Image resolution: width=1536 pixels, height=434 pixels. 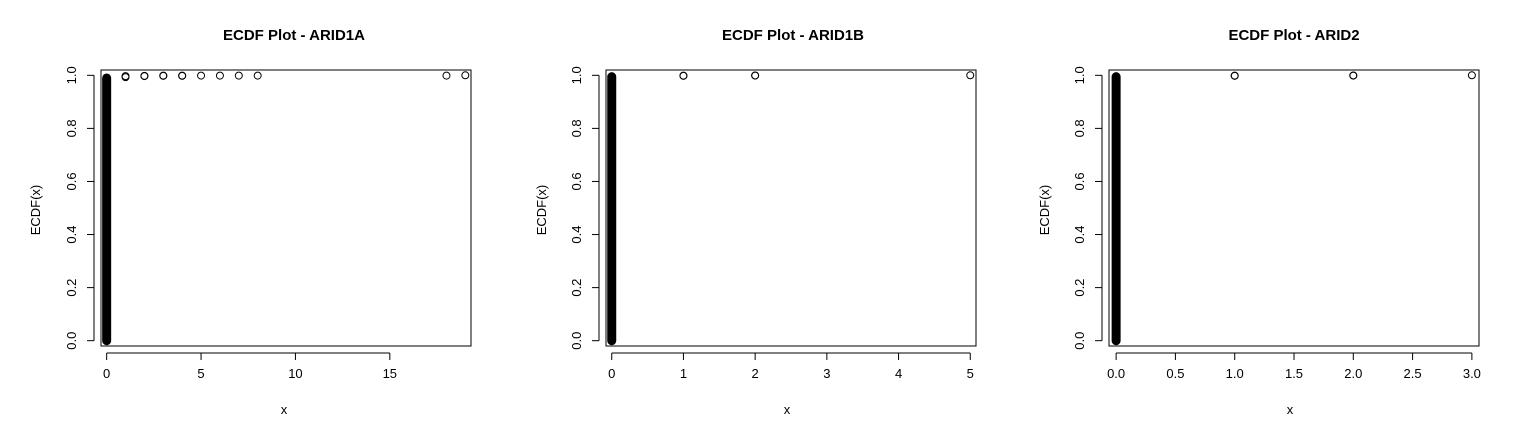 What do you see at coordinates (826, 373) in the screenshot?
I see `x-tick-label: 3` at bounding box center [826, 373].